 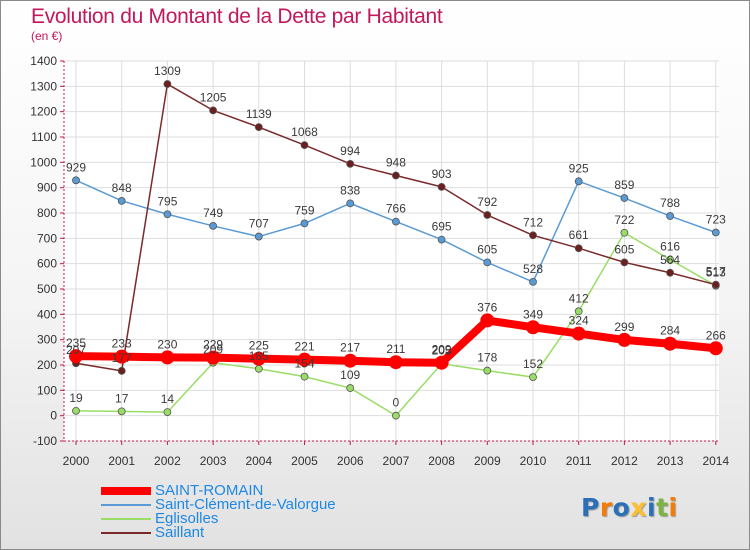 I want to click on data-label: 225, so click(x=259, y=346).